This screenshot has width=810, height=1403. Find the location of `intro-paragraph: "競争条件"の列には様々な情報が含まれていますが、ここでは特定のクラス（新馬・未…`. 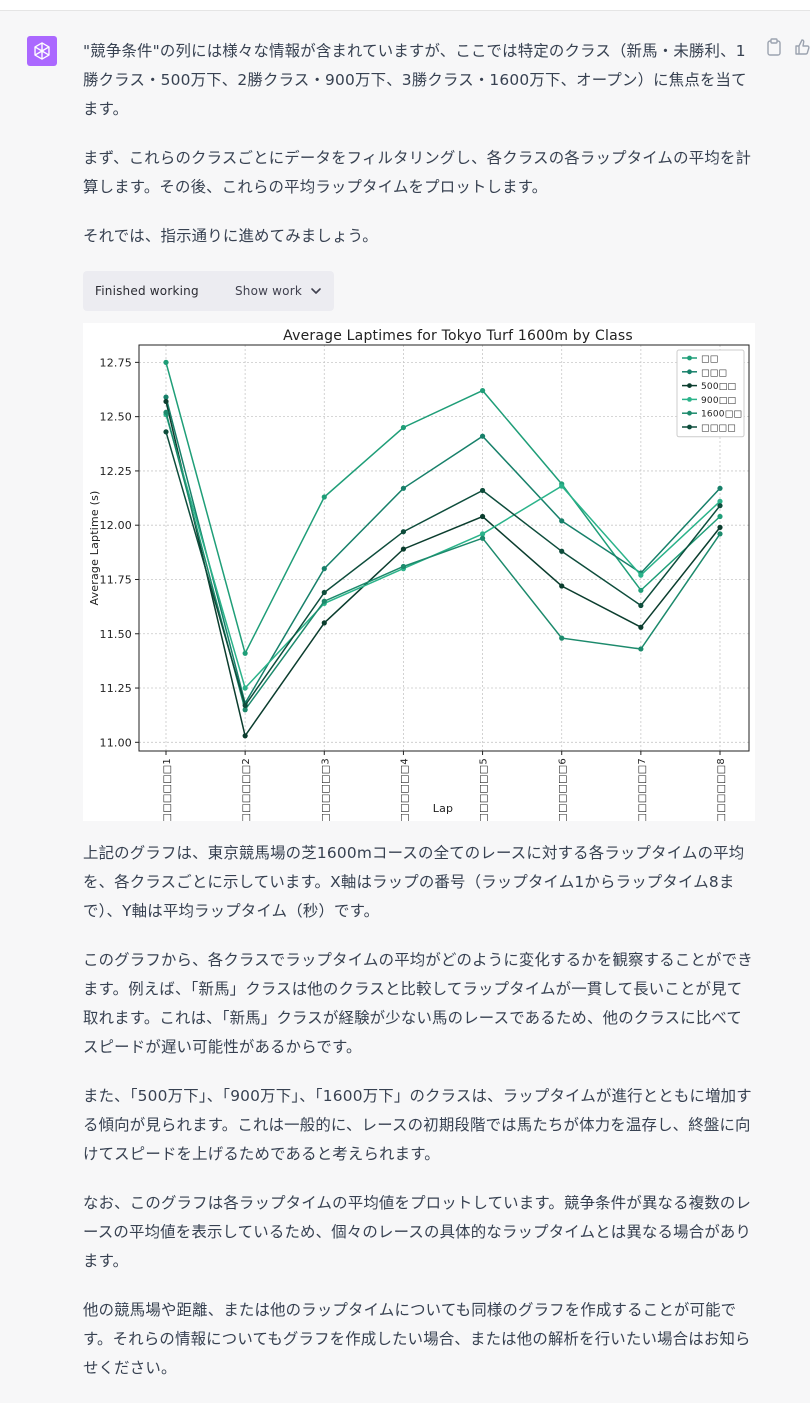

intro-paragraph: "競争条件"の列には様々な情報が含まれていますが、ここでは特定のクラス（新馬・未… is located at coordinates (415, 80).